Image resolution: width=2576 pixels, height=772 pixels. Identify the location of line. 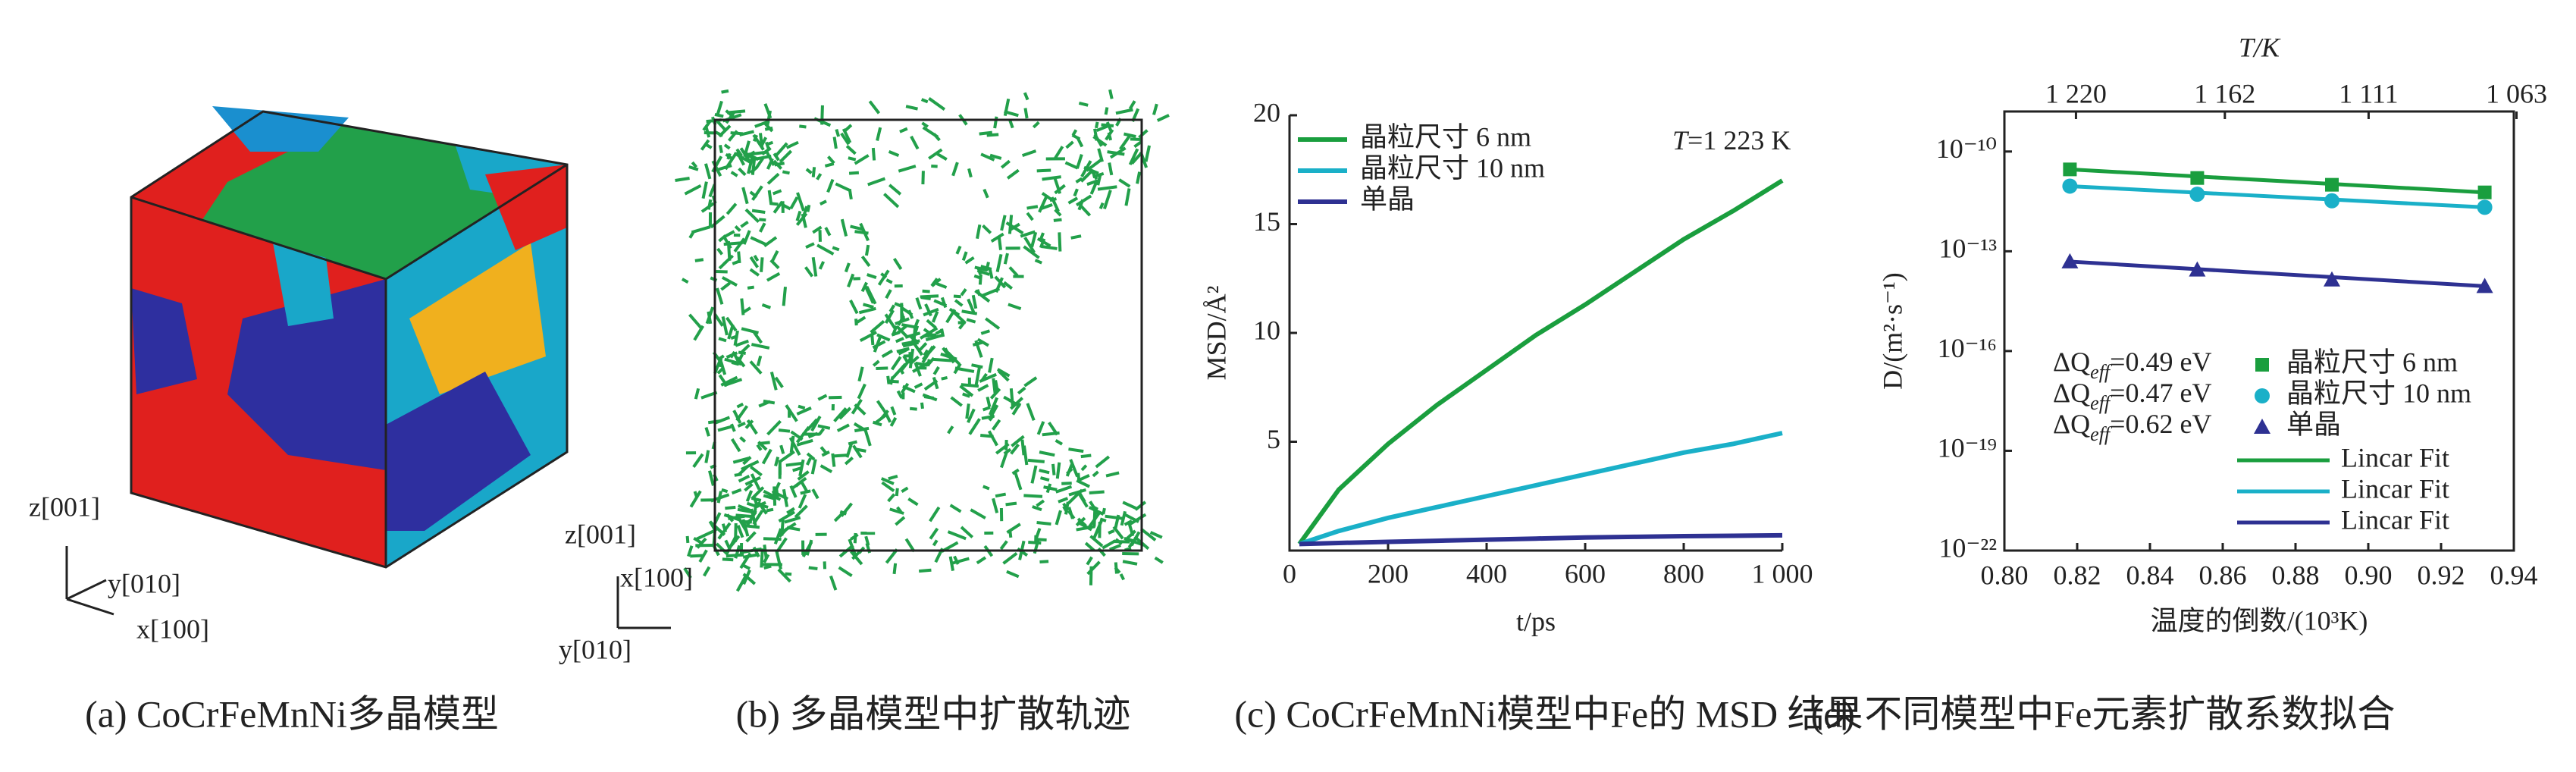
(1540, 362).